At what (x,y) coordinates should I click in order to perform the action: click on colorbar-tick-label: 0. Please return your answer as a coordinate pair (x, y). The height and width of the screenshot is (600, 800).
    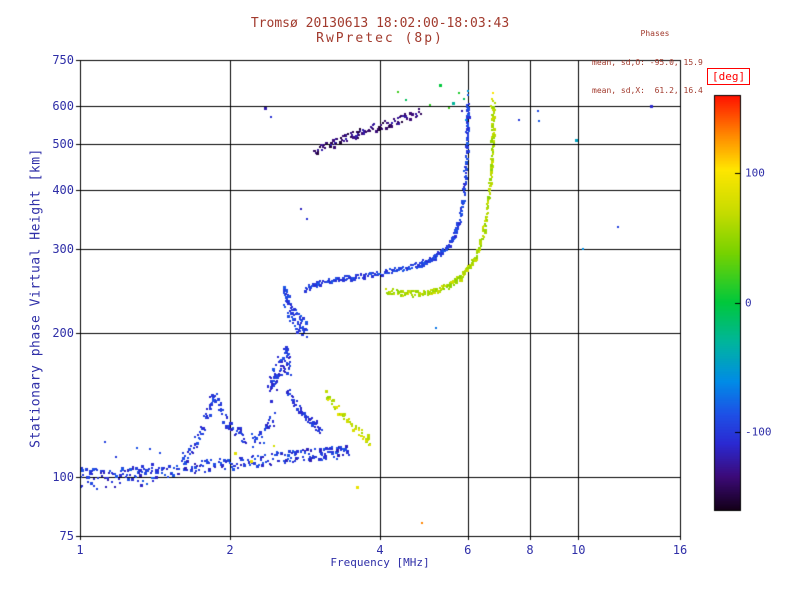
    Looking at the image, I should click on (748, 302).